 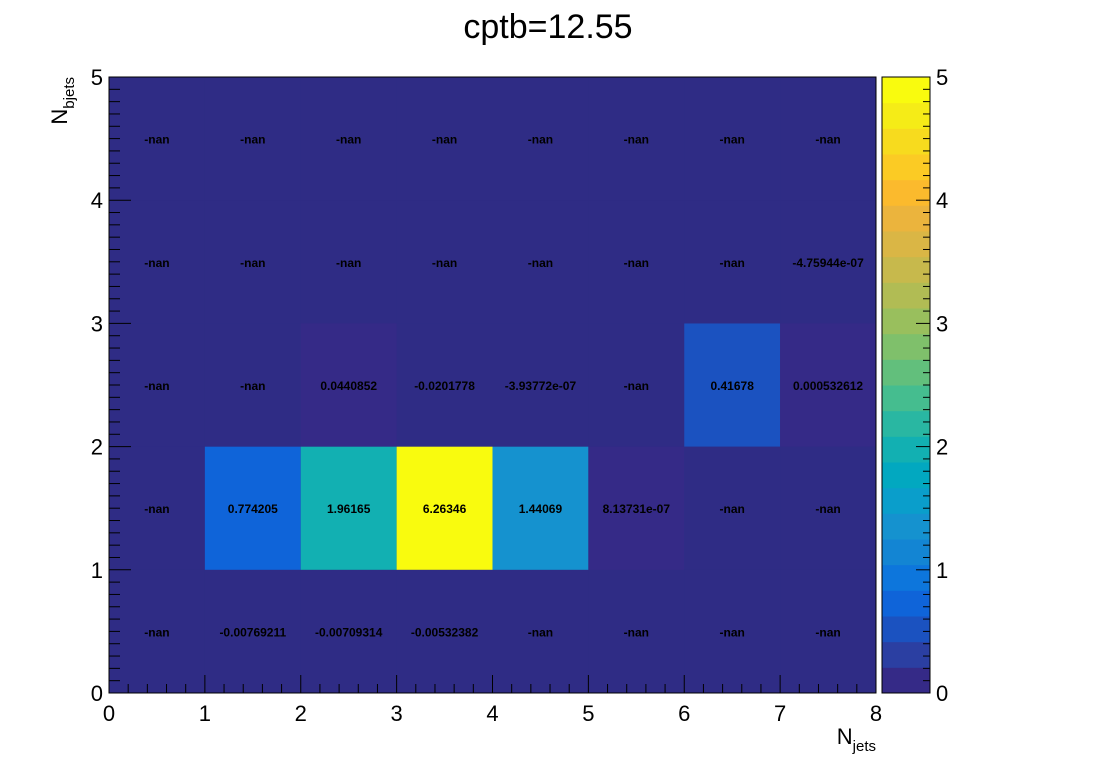 I want to click on cell-value-label: 0.41678, so click(x=732, y=386).